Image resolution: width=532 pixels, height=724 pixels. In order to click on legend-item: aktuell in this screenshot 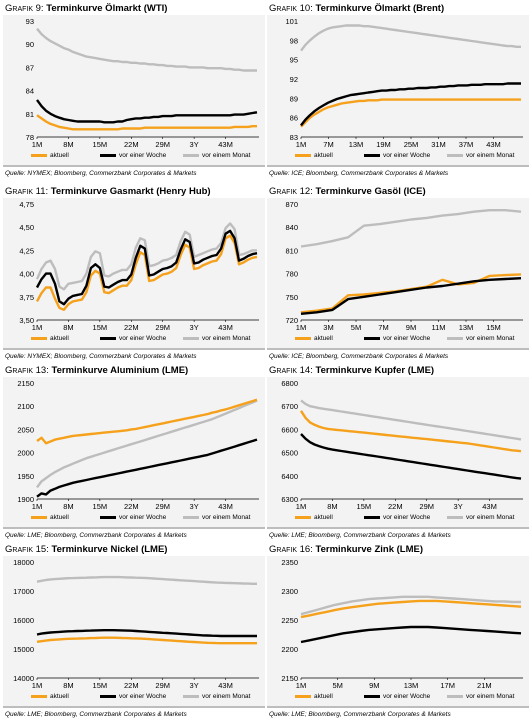, I will do `click(50, 338)`.